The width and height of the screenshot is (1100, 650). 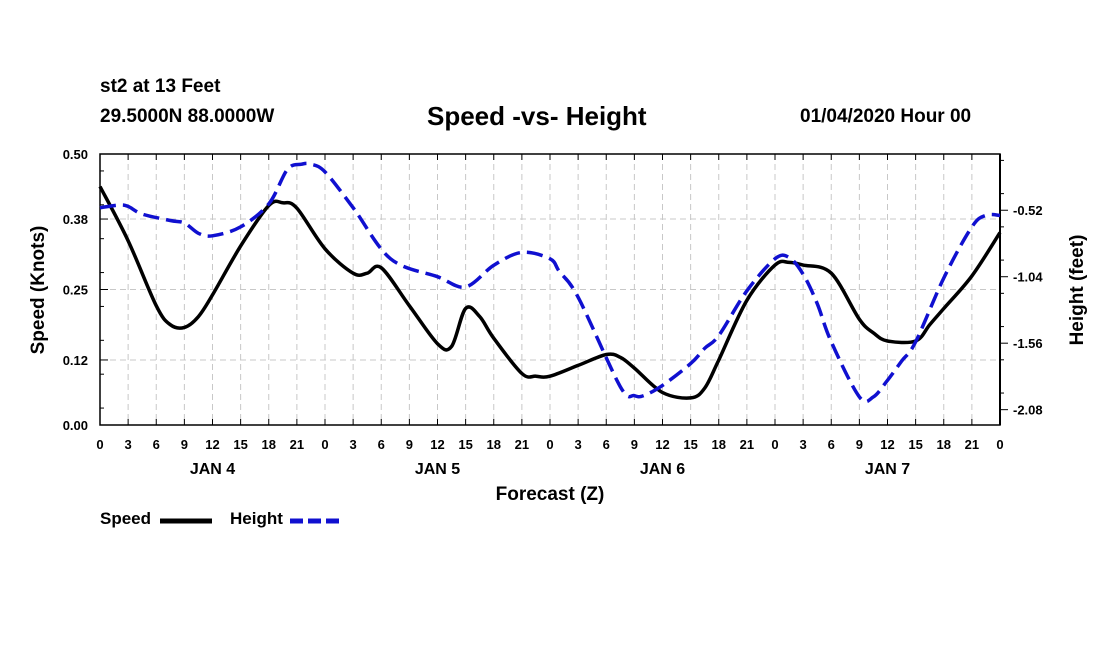 I want to click on y-tick-label: 0.00, so click(x=75, y=425).